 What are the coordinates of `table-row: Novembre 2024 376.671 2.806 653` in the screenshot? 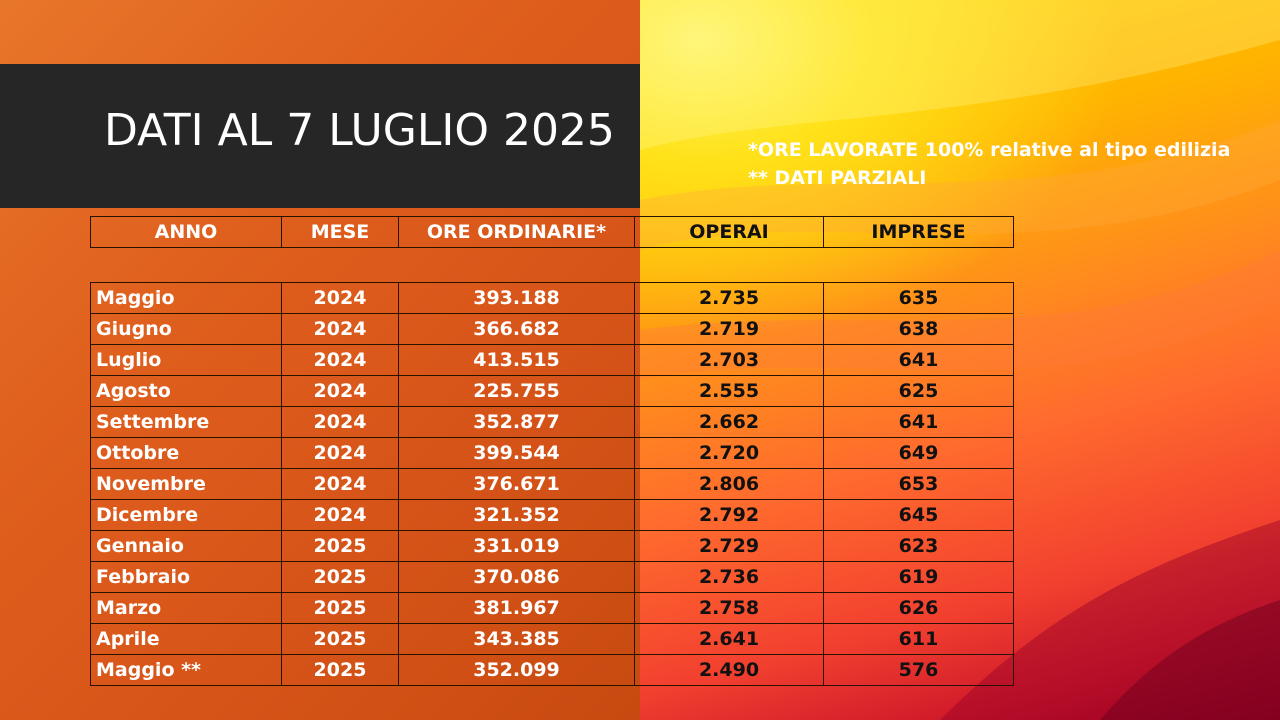 It's located at (552, 484).